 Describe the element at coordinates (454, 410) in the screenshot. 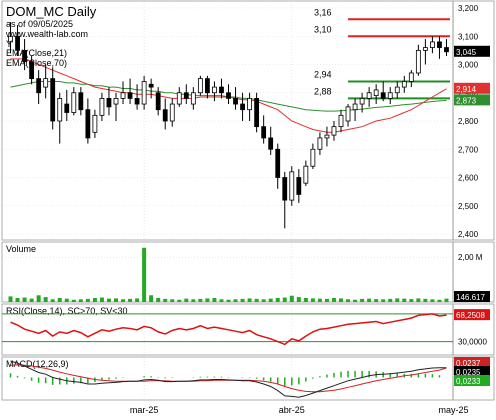

I see `x-tick-label: may-25` at that location.